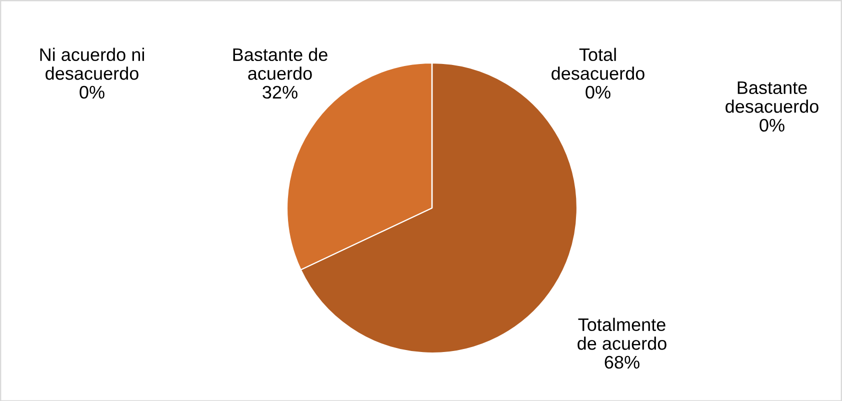 This screenshot has width=842, height=401. Describe the element at coordinates (280, 92) in the screenshot. I see `data-label: 32%` at that location.